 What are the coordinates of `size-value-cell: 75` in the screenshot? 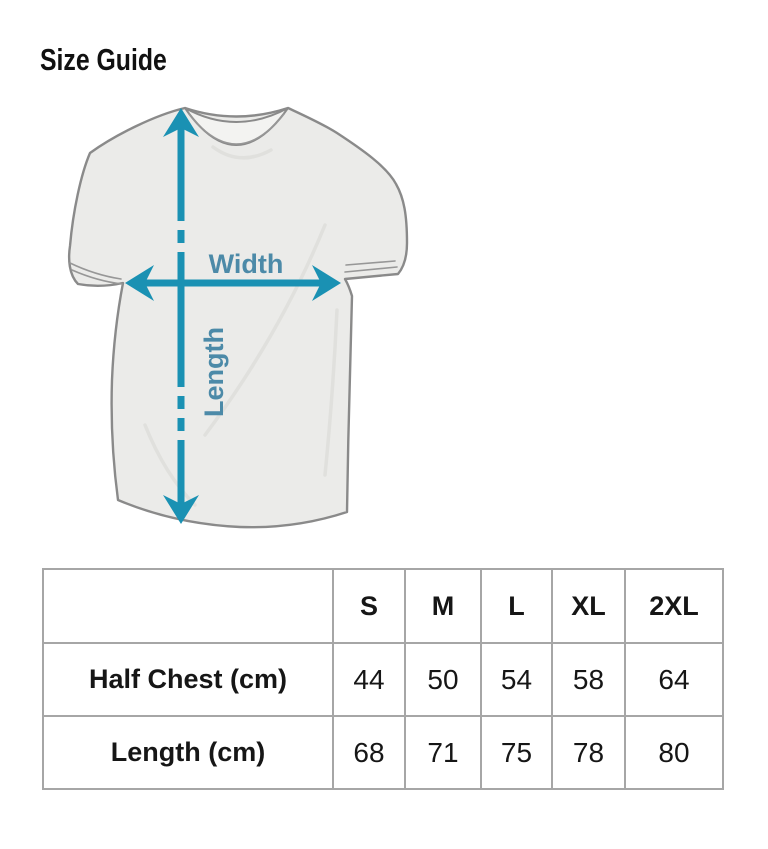 It's located at (516, 752).